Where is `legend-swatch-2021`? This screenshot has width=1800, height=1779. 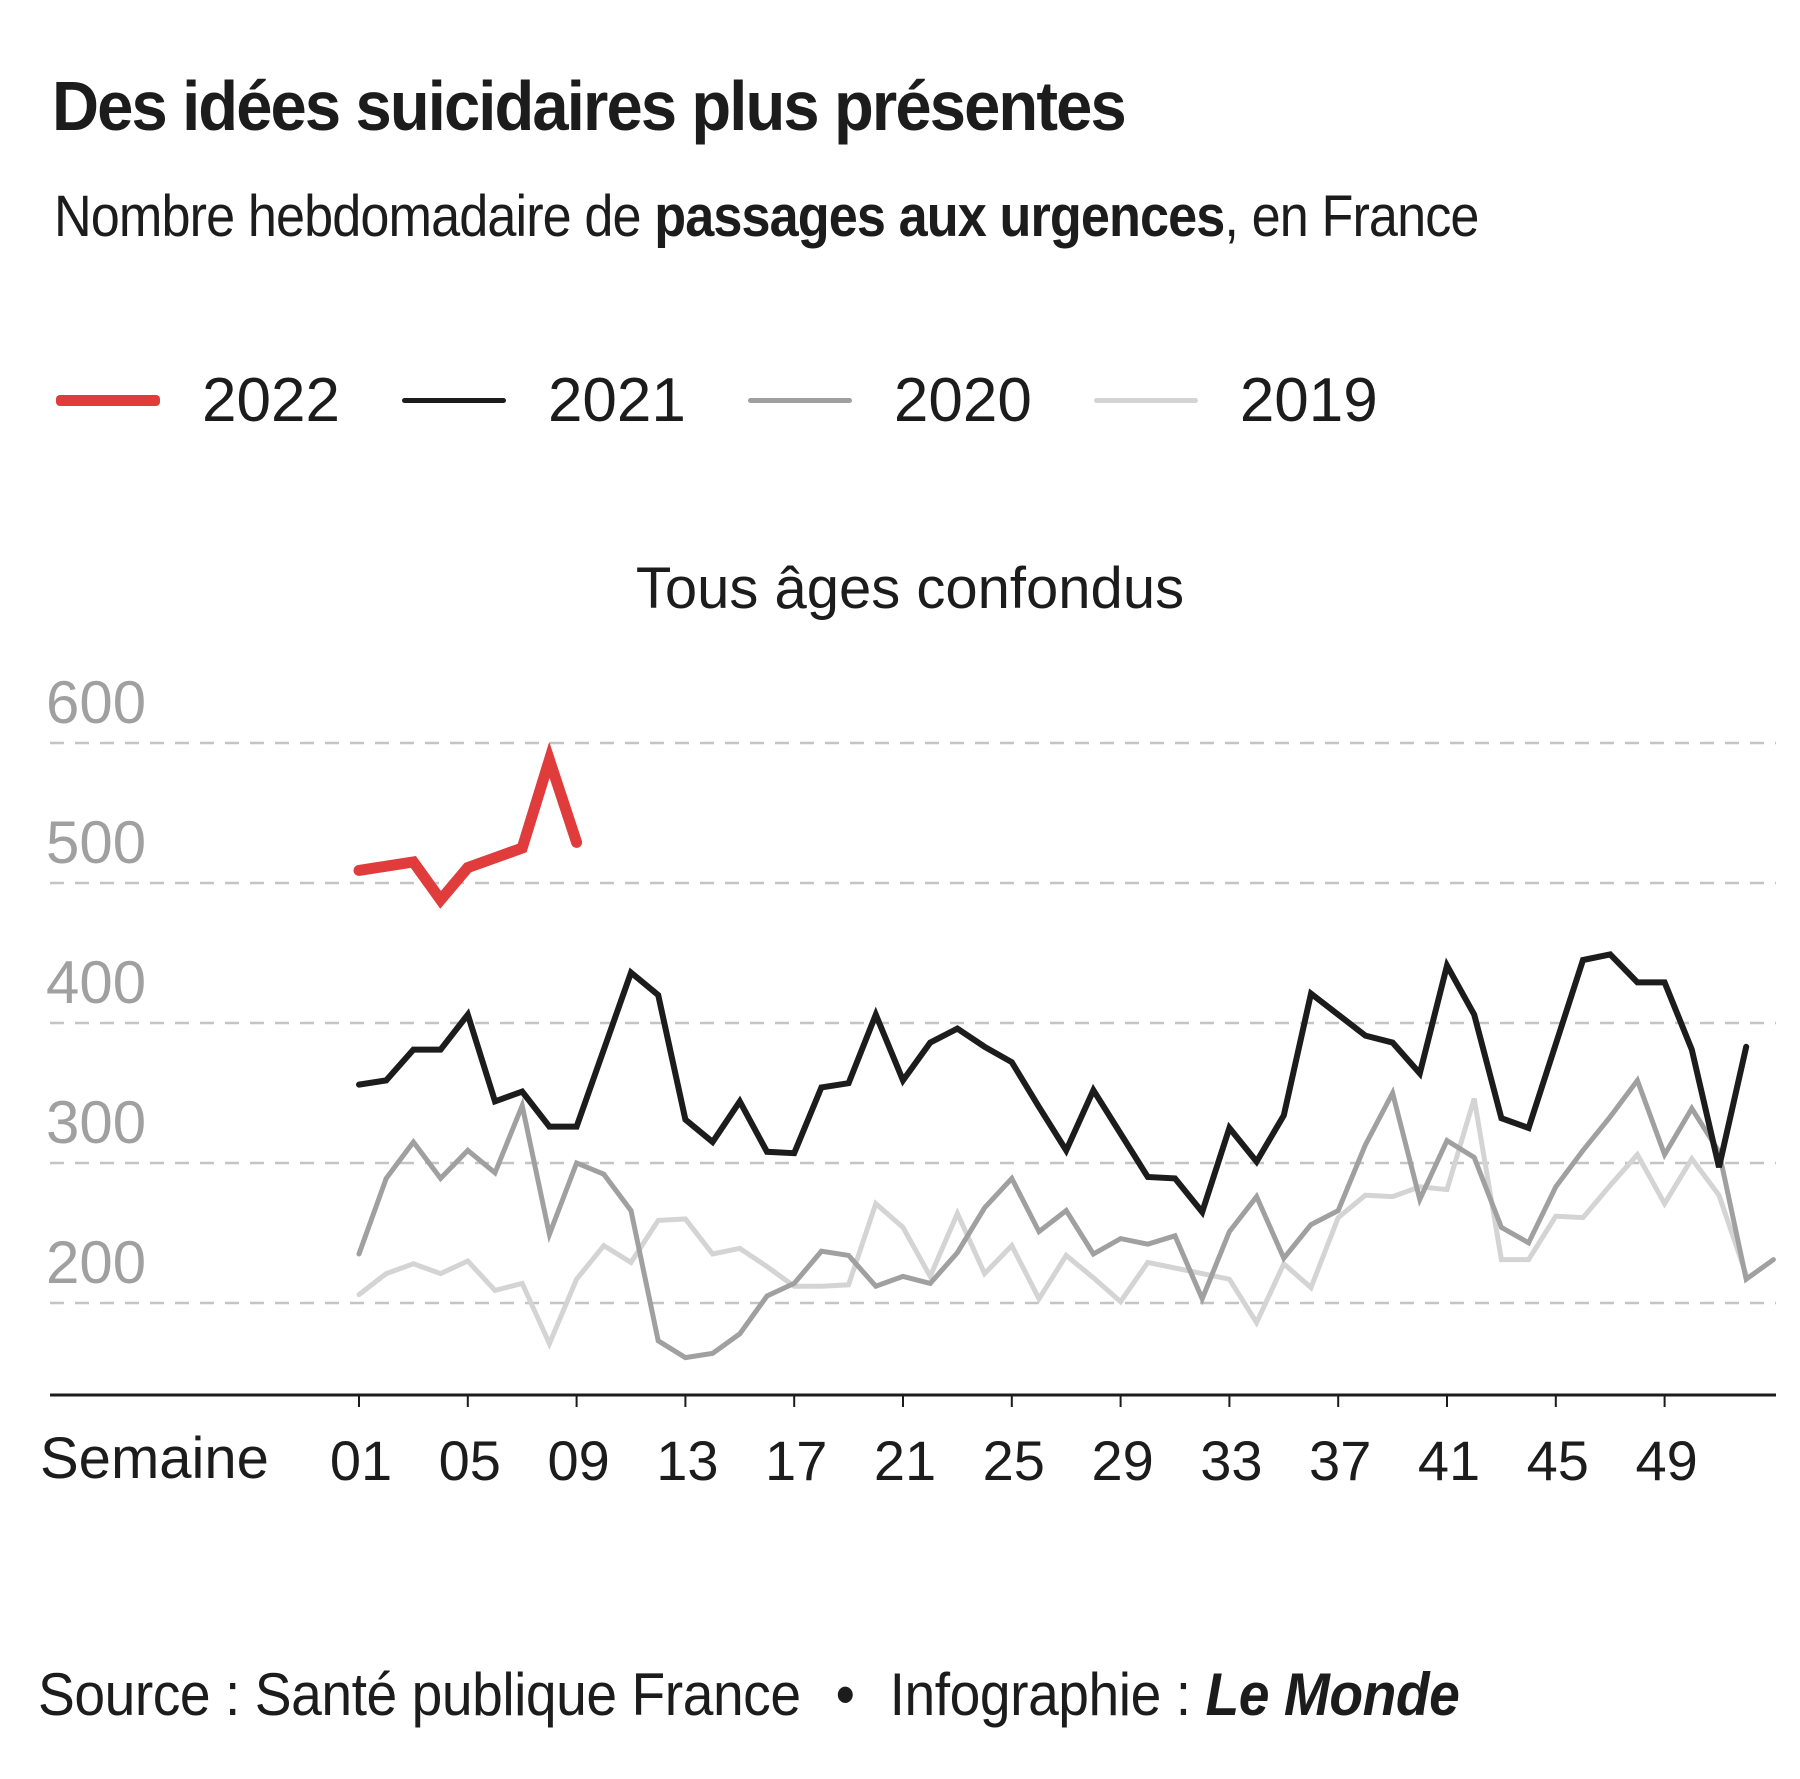
legend-swatch-2021 is located at coordinates (453, 400).